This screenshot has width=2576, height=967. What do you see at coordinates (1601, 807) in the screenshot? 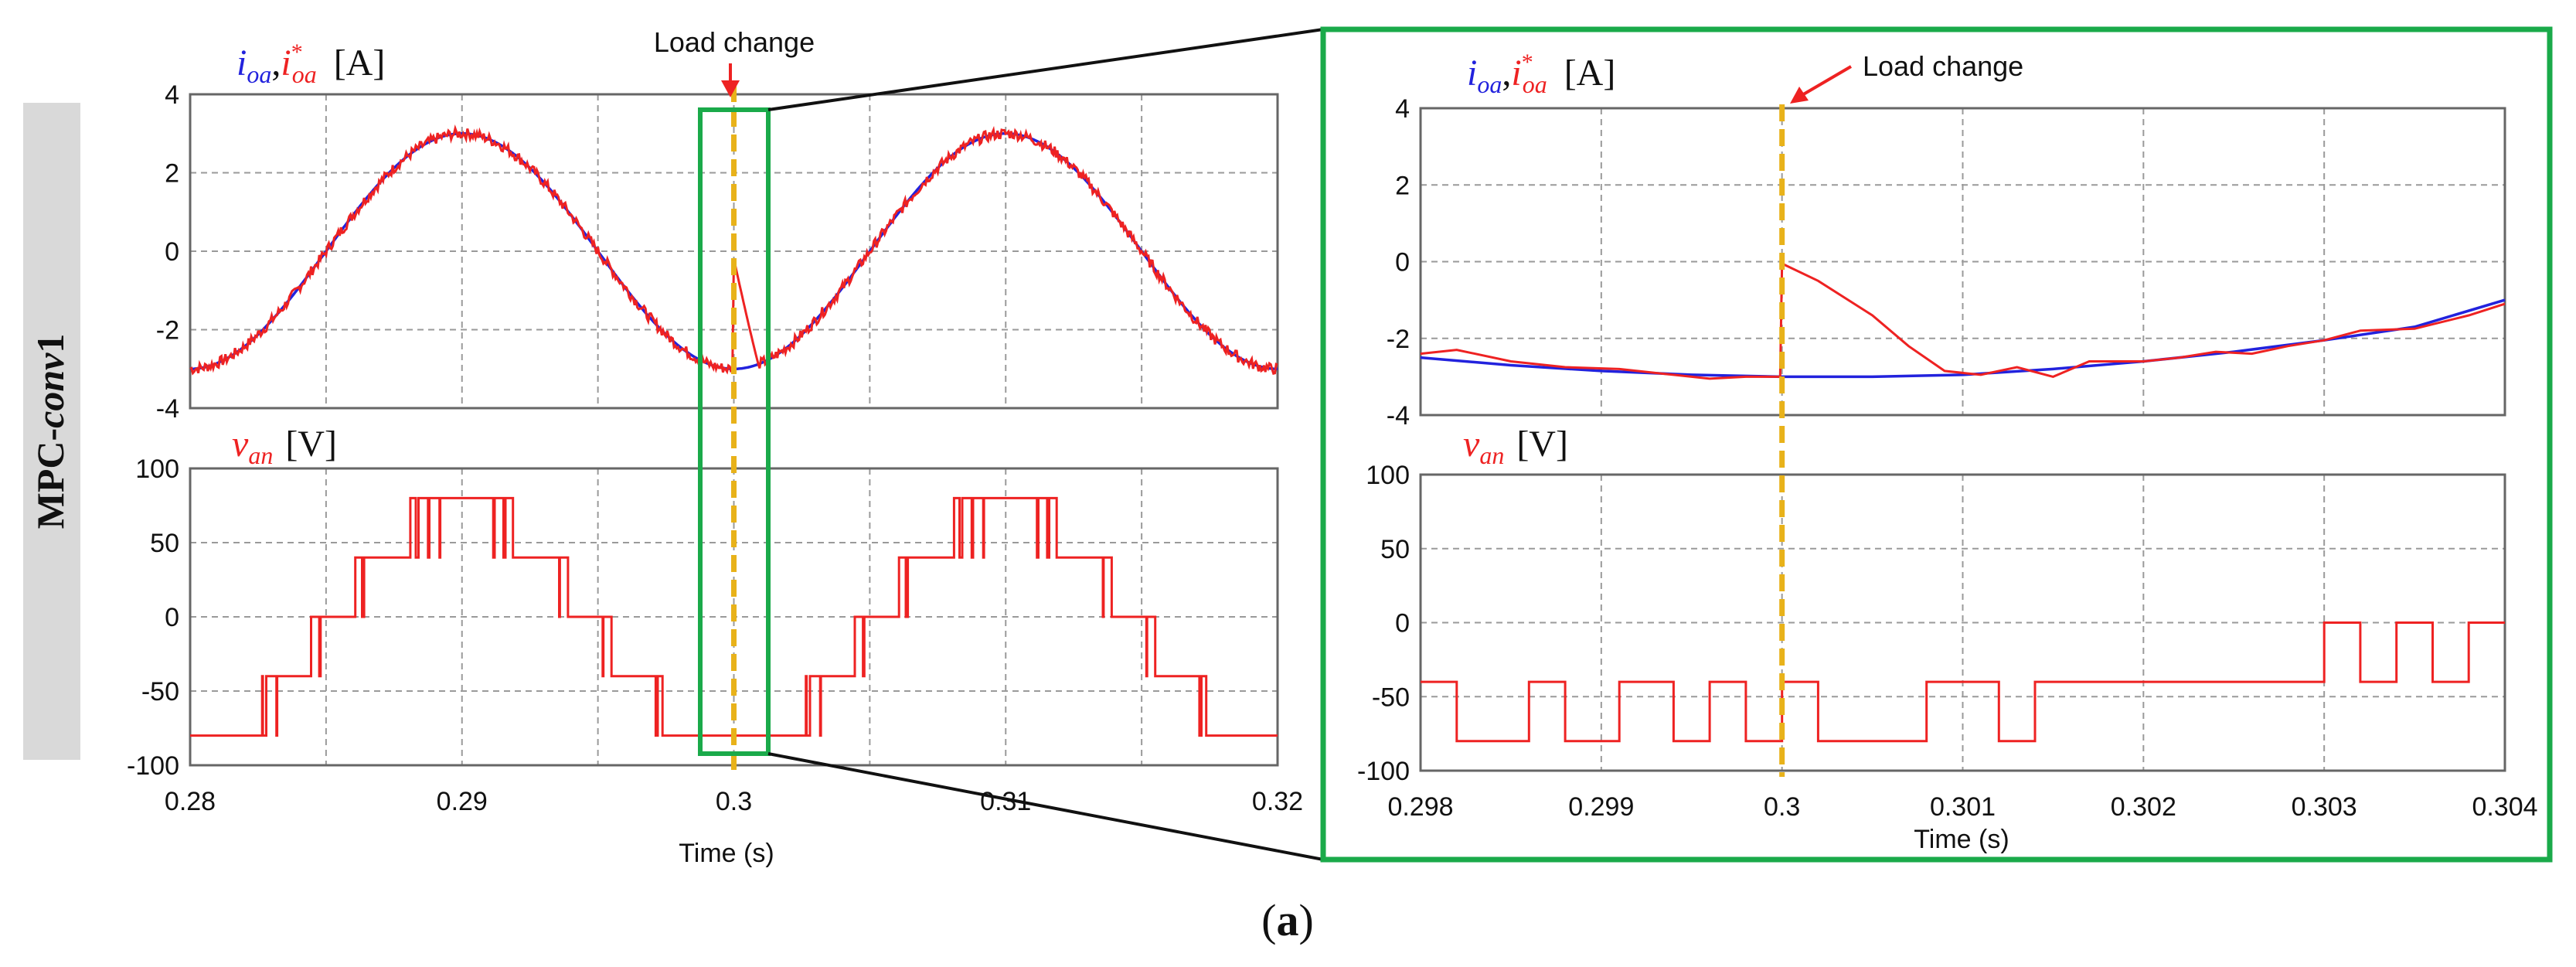
I see `xtick-label: 0.299` at bounding box center [1601, 807].